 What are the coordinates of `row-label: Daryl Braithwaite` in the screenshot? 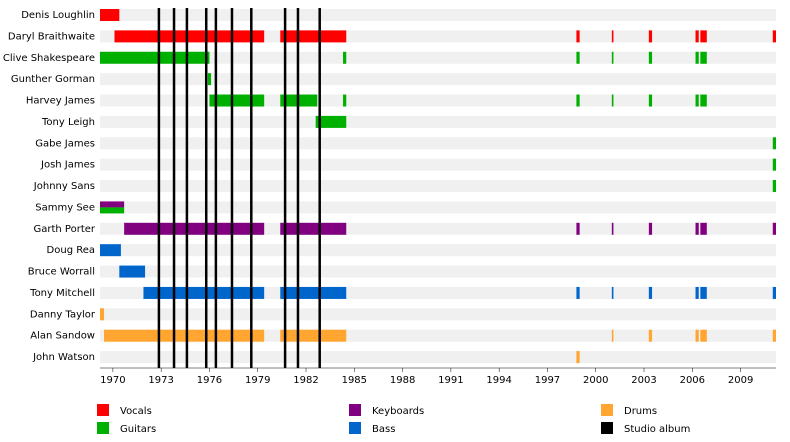 It's located at (51, 36).